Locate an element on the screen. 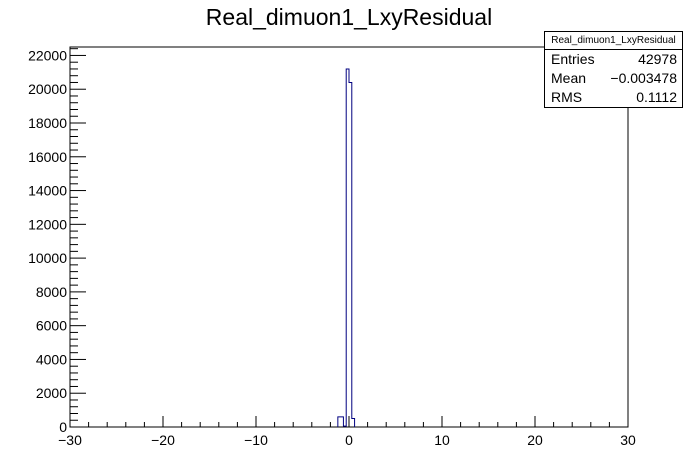 This screenshot has width=698, height=474. y-tick-label: 2000 is located at coordinates (51, 393).